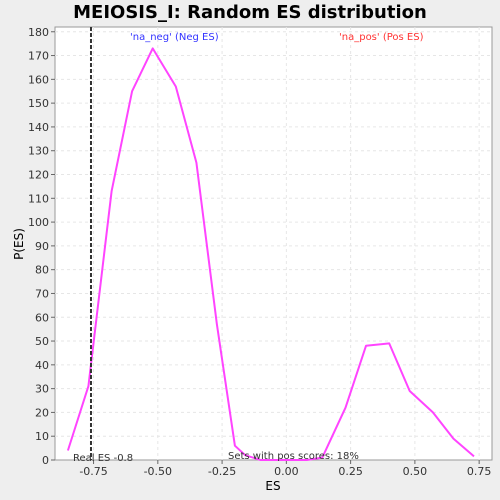  What do you see at coordinates (42, 436) in the screenshot?
I see `y-tick-label: 10` at bounding box center [42, 436].